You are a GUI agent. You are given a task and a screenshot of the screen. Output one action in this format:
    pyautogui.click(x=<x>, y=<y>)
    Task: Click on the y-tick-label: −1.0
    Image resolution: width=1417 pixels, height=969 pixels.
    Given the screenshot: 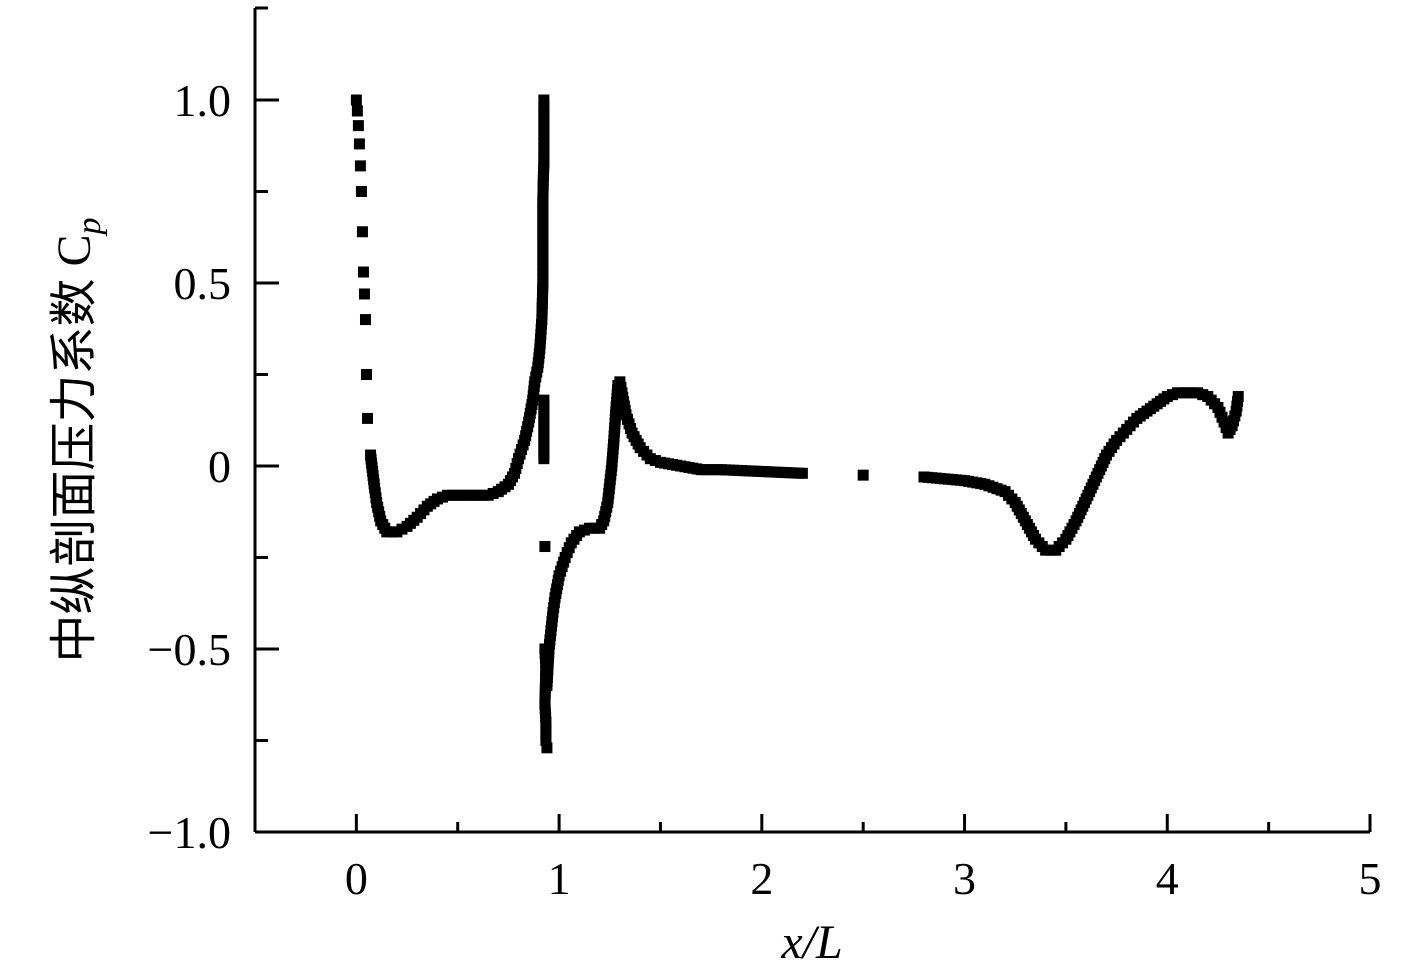 What is the action you would take?
    pyautogui.click(x=189, y=832)
    